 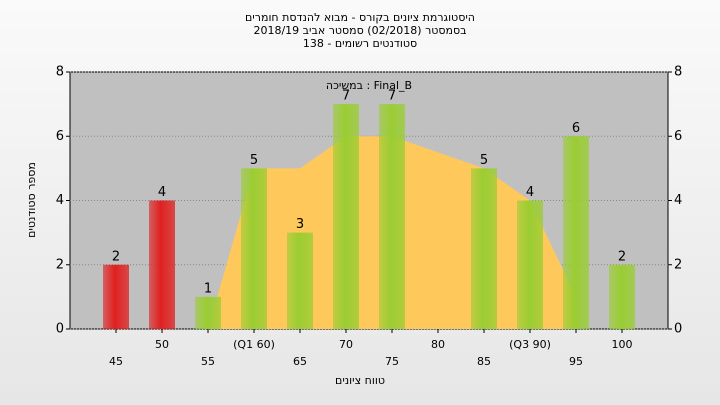 What do you see at coordinates (60, 329) in the screenshot?
I see `y-tick-label: 0` at bounding box center [60, 329].